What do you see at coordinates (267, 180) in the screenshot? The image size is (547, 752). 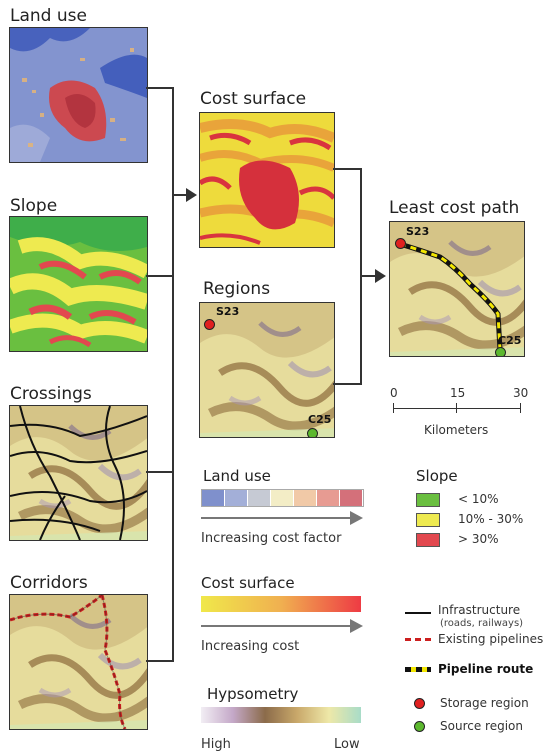 I see `cost-surface-map` at bounding box center [267, 180].